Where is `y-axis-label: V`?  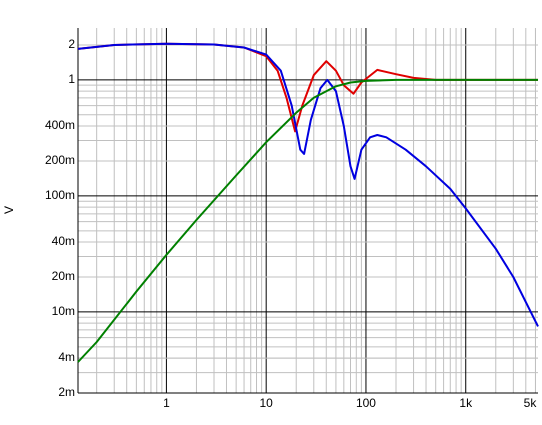 y-axis-label: V is located at coordinates (9, 210).